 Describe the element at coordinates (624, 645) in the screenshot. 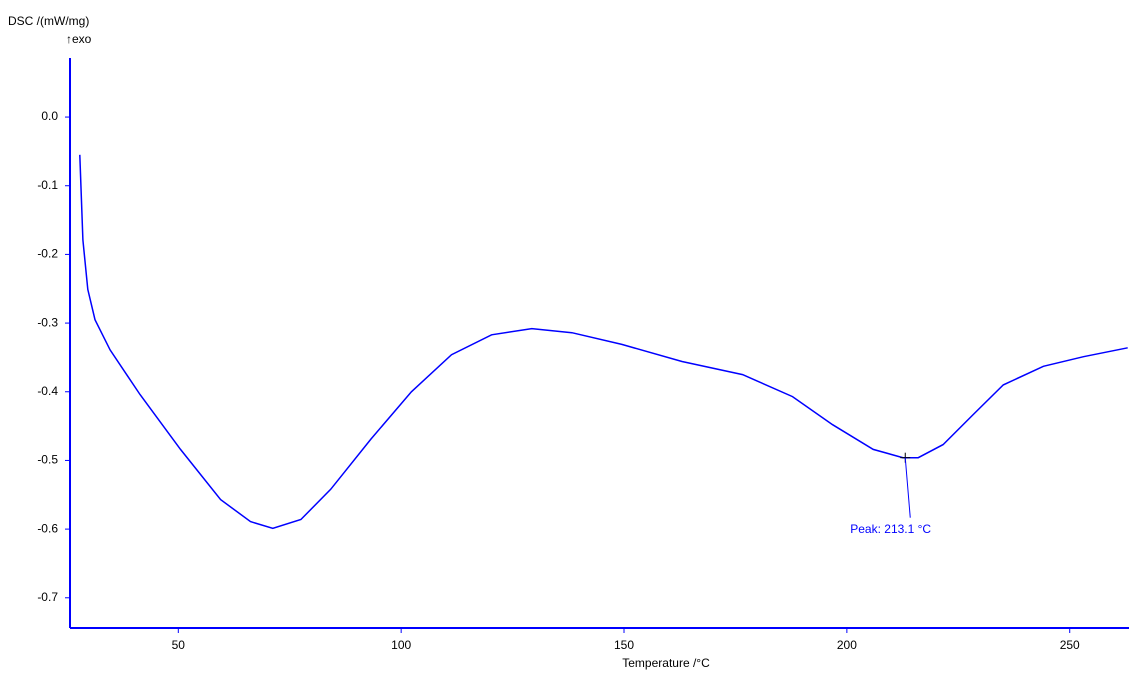

I see `x-tick-label: 150` at that location.